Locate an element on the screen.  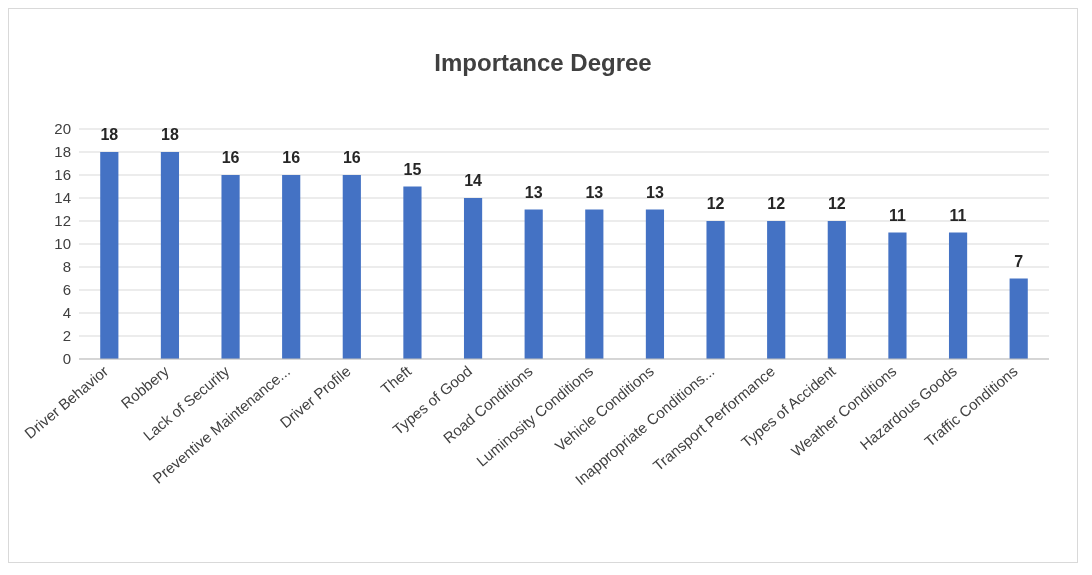
y-tick-label: 18 is located at coordinates (62, 152).